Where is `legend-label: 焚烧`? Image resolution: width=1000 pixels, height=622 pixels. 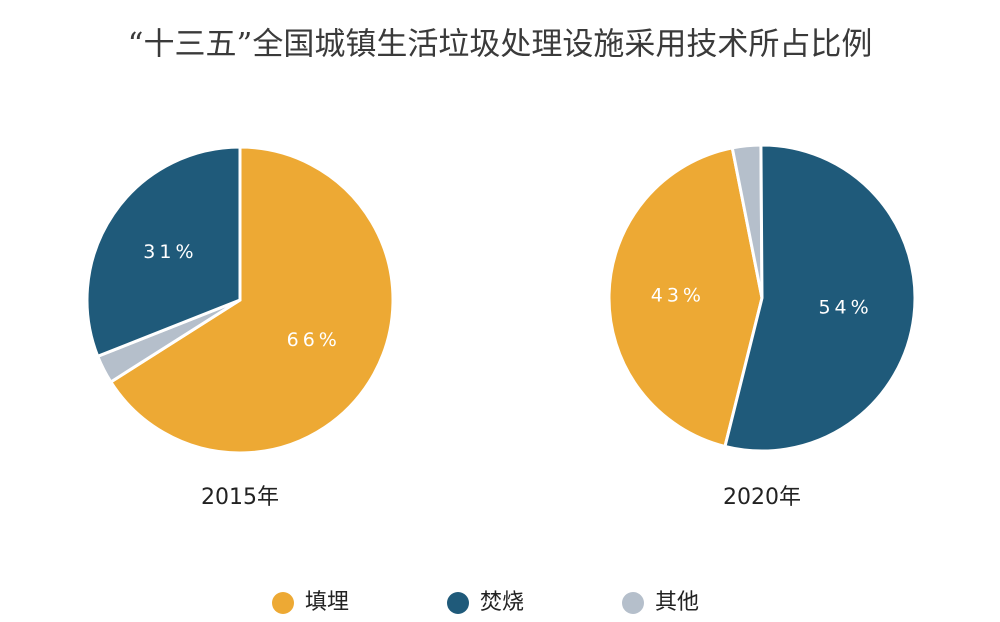
legend-label: 焚烧 is located at coordinates (502, 602).